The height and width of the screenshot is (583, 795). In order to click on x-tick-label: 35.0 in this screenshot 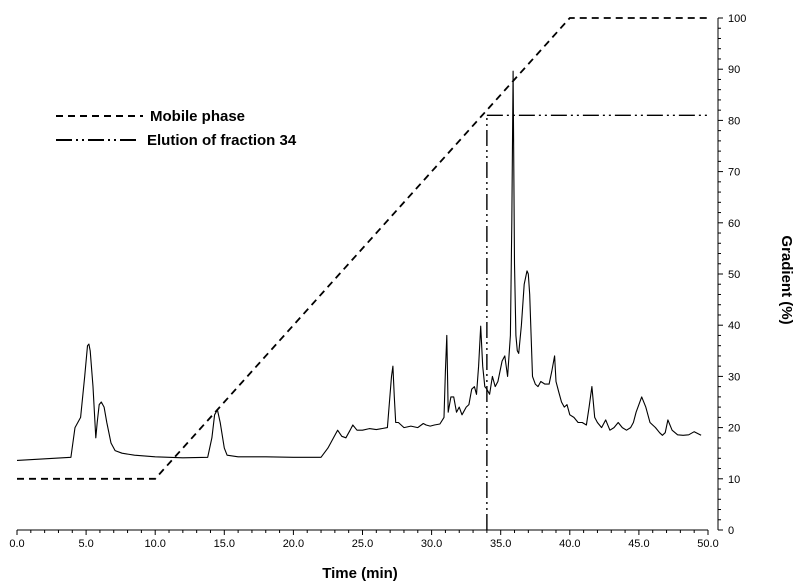, I will do `click(500, 544)`.